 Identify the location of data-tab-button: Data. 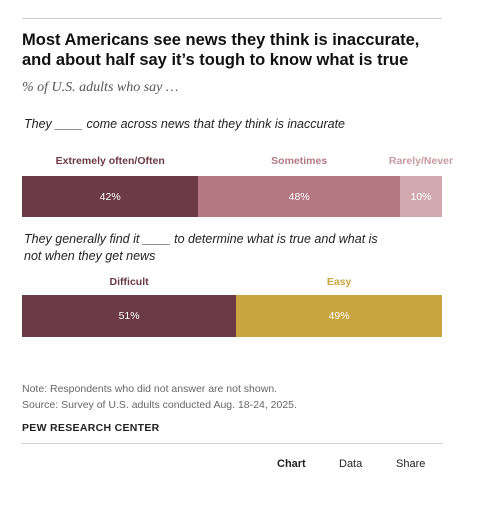
(351, 464).